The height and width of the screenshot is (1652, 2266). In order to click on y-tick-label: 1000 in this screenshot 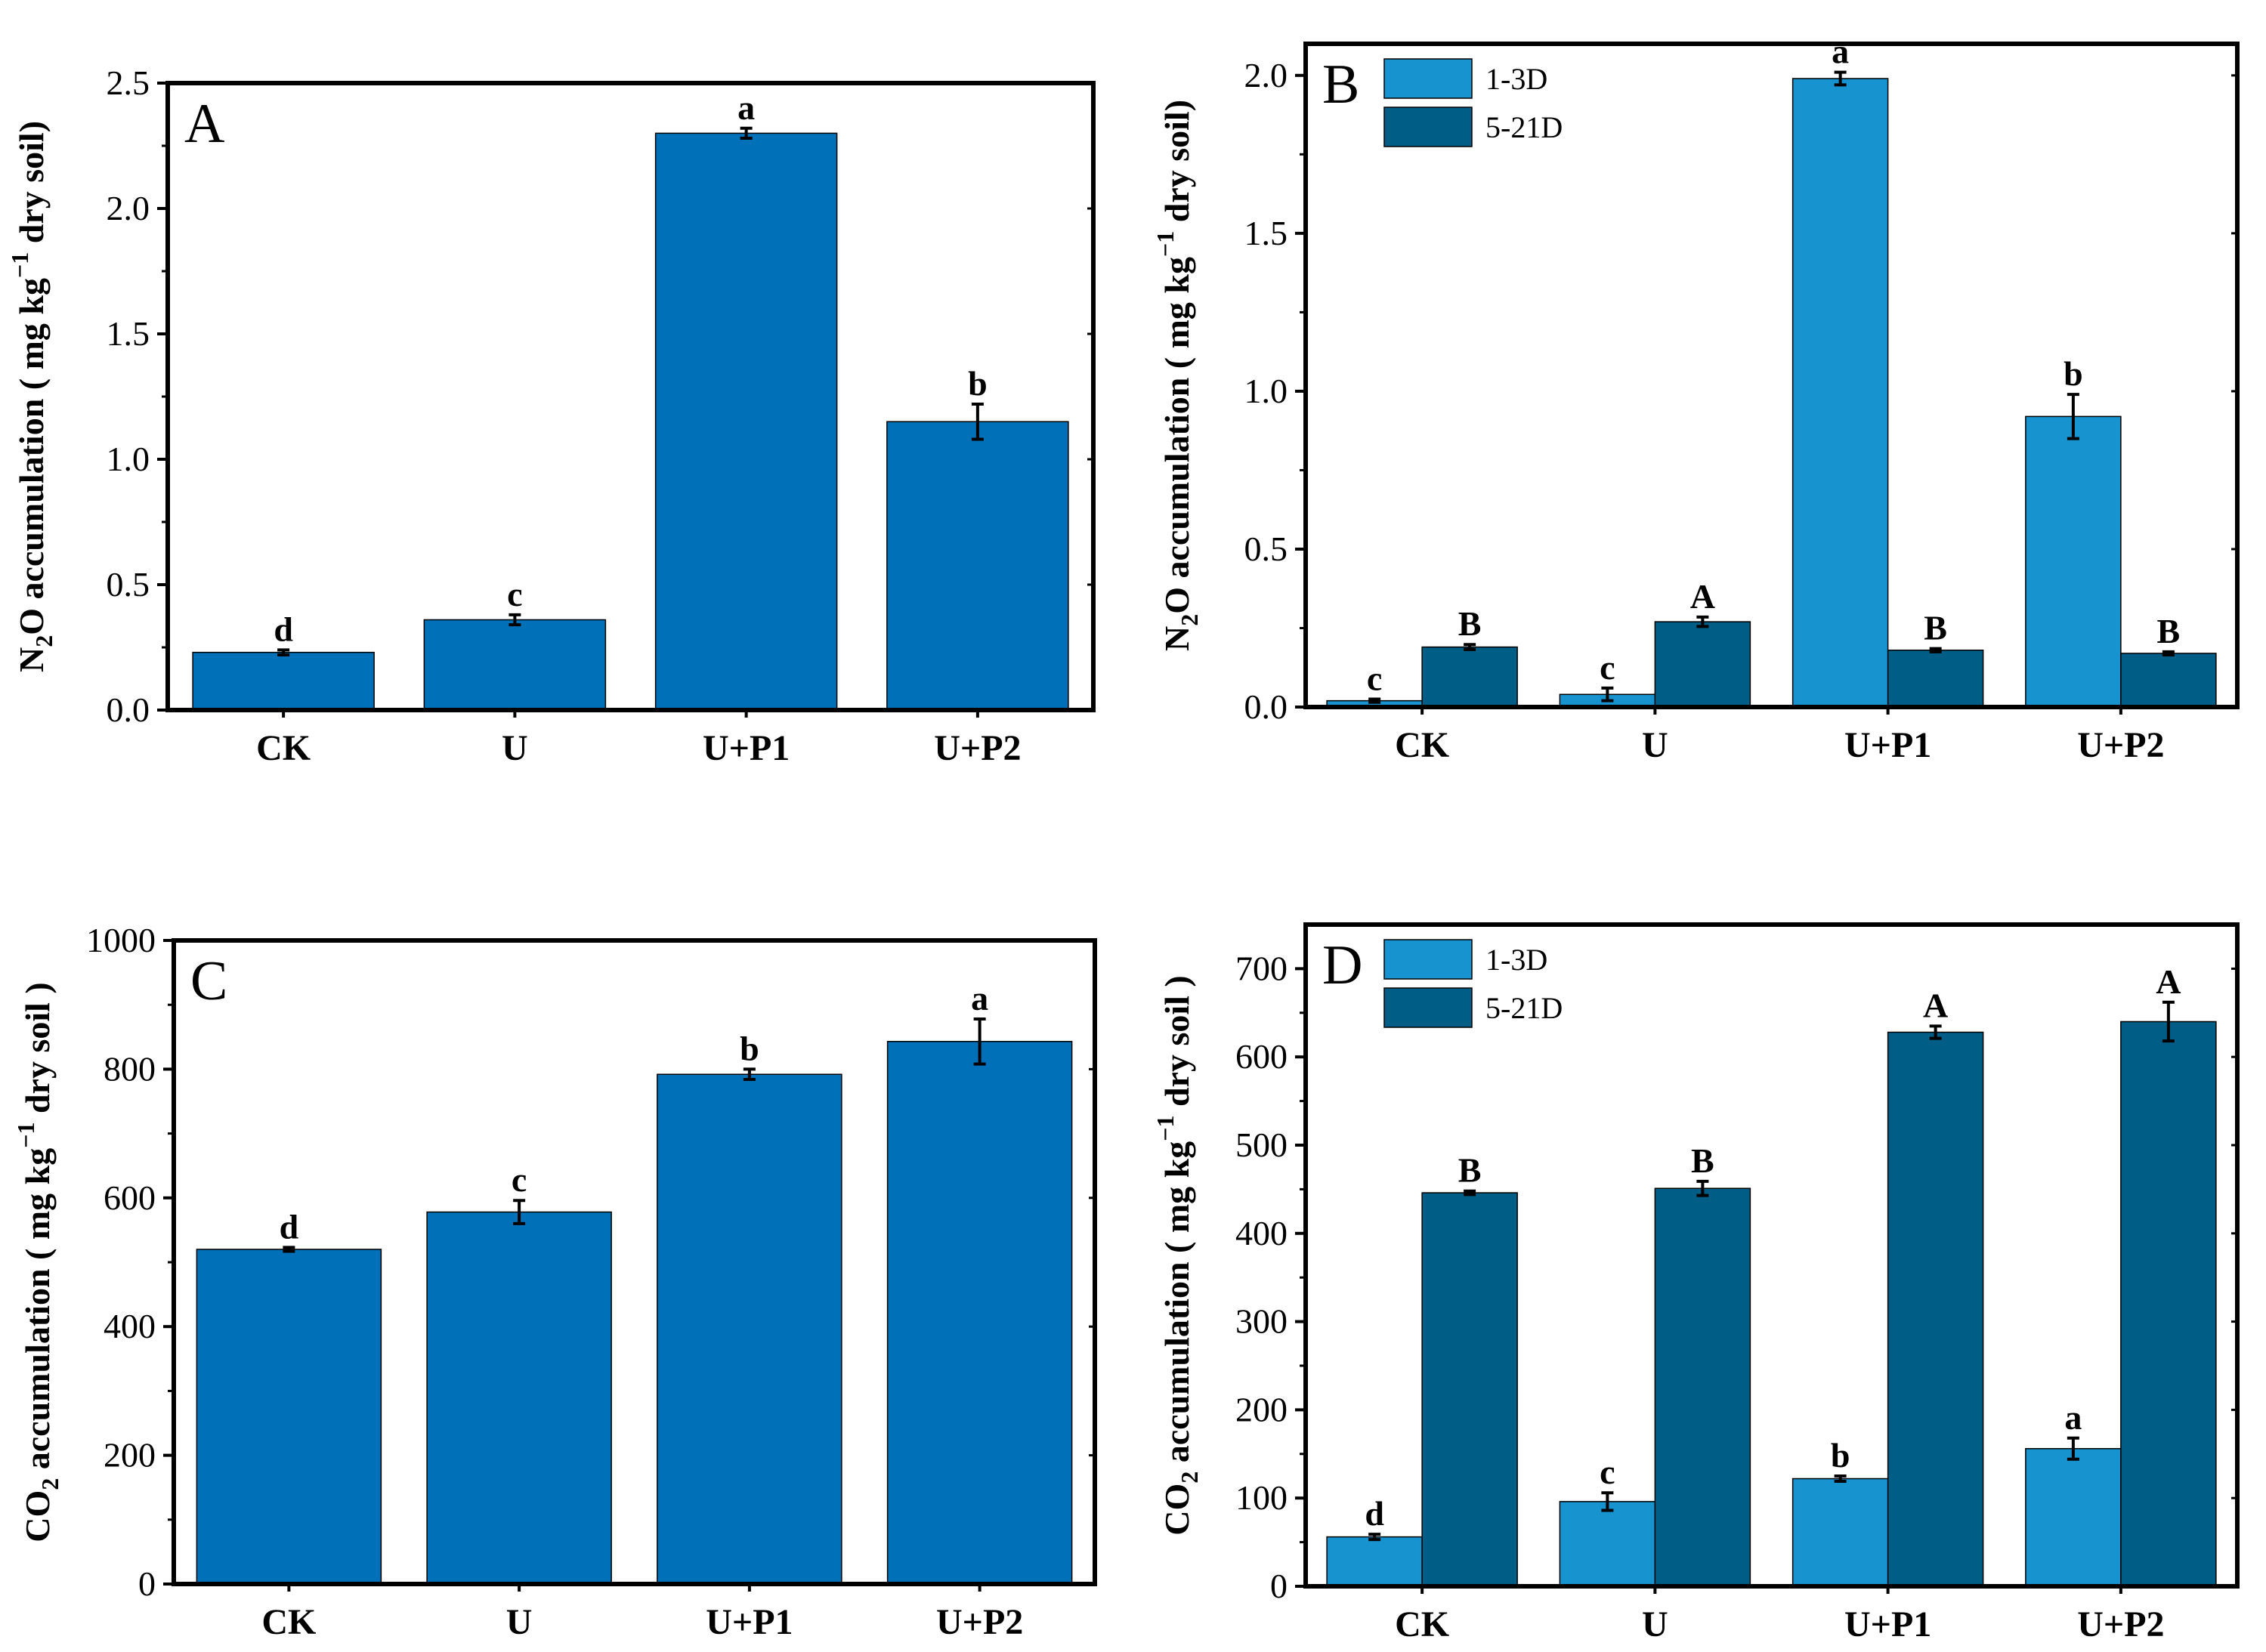, I will do `click(121, 940)`.